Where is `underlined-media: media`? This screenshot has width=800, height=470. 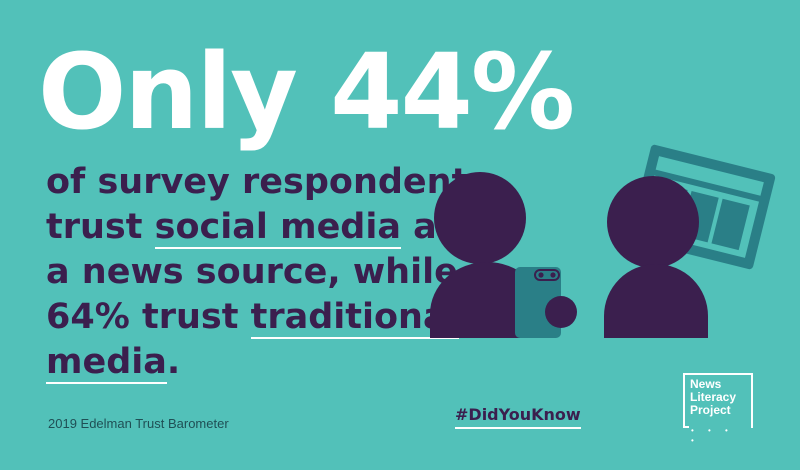 underlined-media: media is located at coordinates (106, 363).